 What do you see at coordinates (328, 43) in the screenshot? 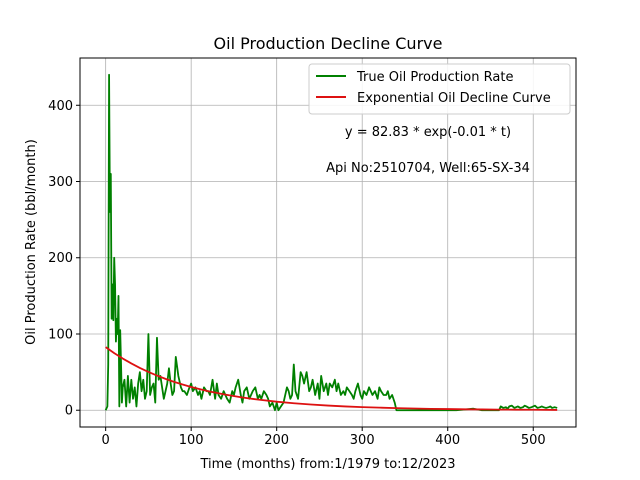
I see `chart-title: Oil Production Decline Curve` at bounding box center [328, 43].